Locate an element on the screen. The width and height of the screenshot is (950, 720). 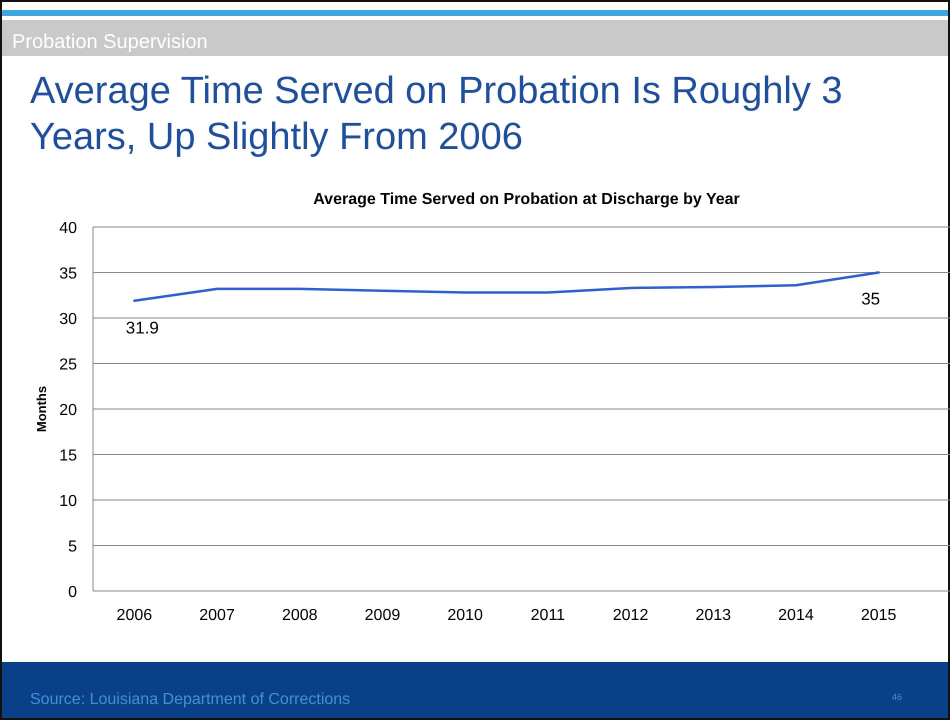
x-tick-label: 2006 is located at coordinates (134, 615).